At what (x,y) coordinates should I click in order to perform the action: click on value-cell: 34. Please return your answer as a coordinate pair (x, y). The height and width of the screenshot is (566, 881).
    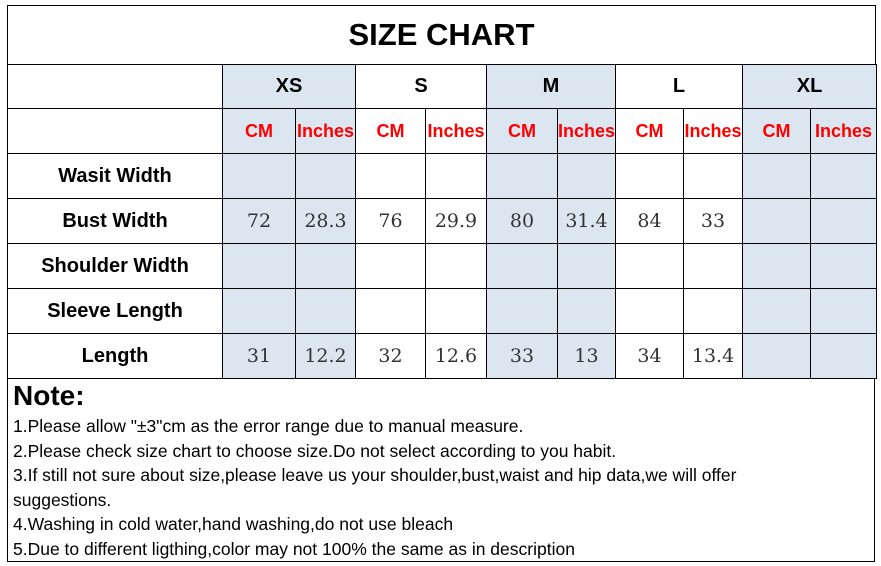
    Looking at the image, I should click on (650, 356).